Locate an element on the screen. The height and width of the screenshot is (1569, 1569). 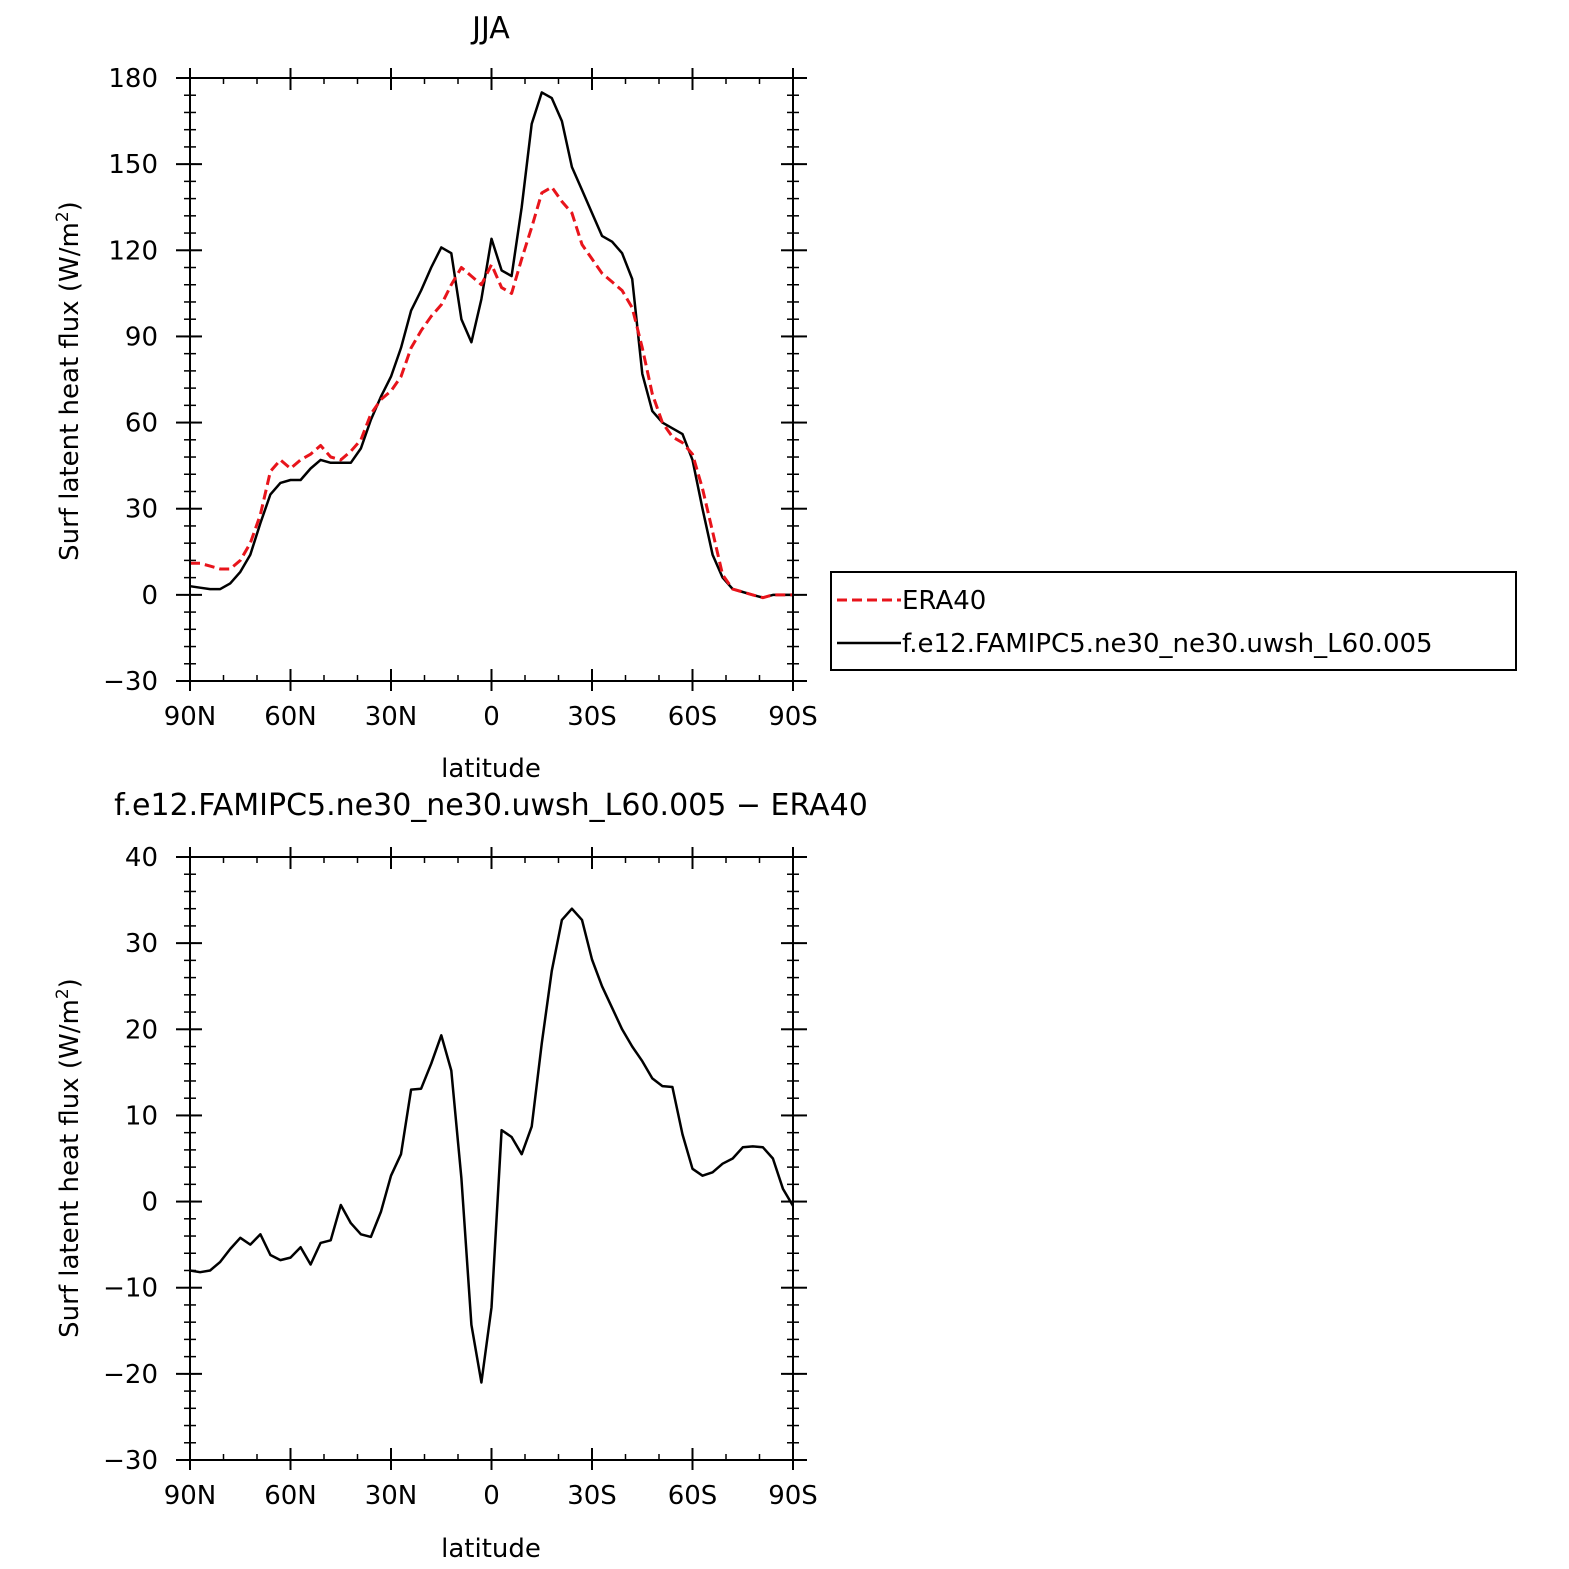
top-ytick-label: 120 is located at coordinates (133, 251).